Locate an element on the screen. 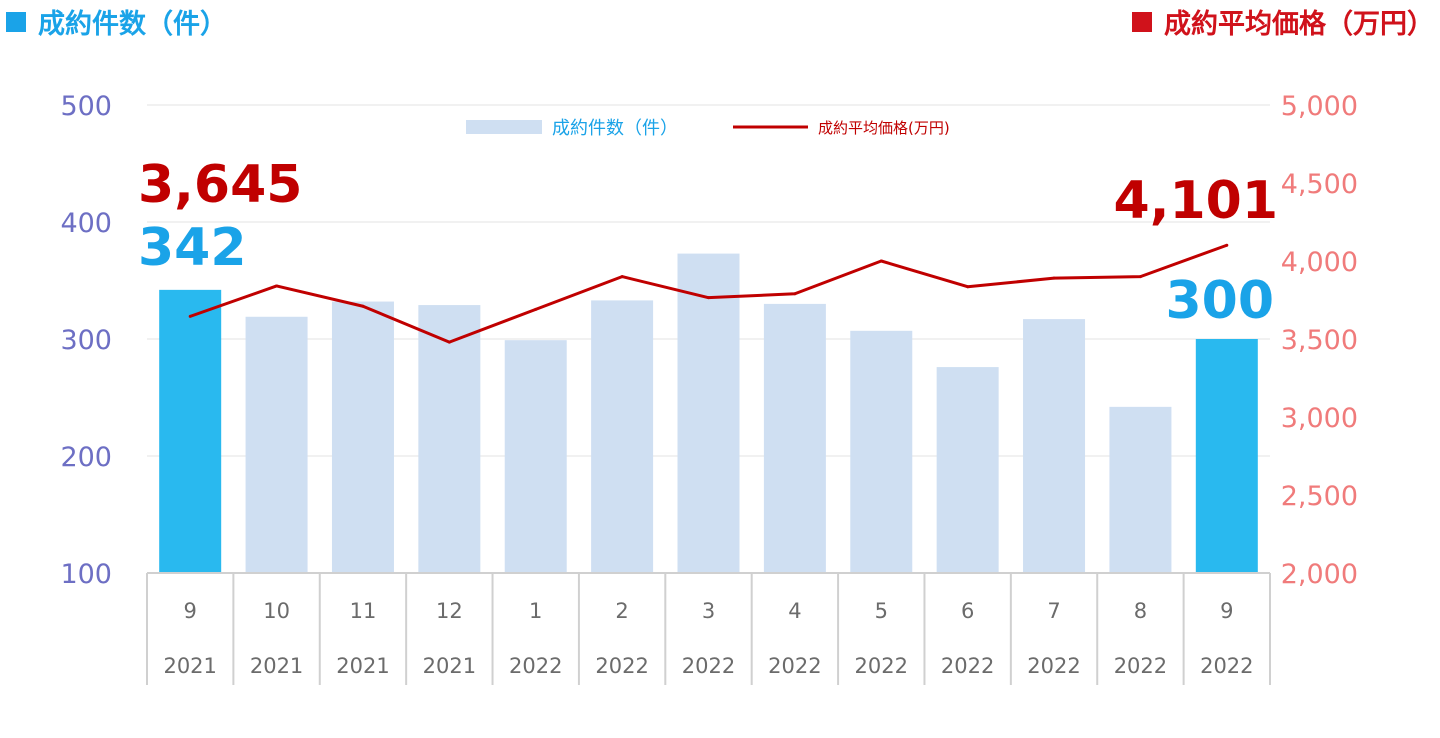 The height and width of the screenshot is (738, 1440). left-tick-label: 200 is located at coordinates (86, 457).